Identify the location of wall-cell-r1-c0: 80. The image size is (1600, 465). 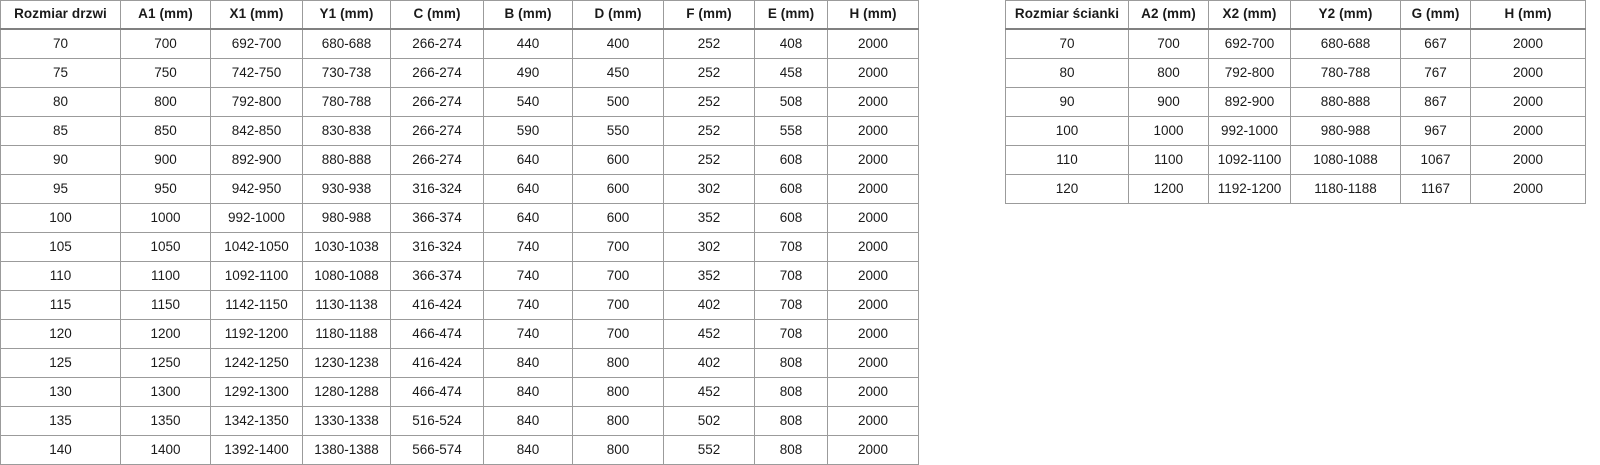
(1067, 73).